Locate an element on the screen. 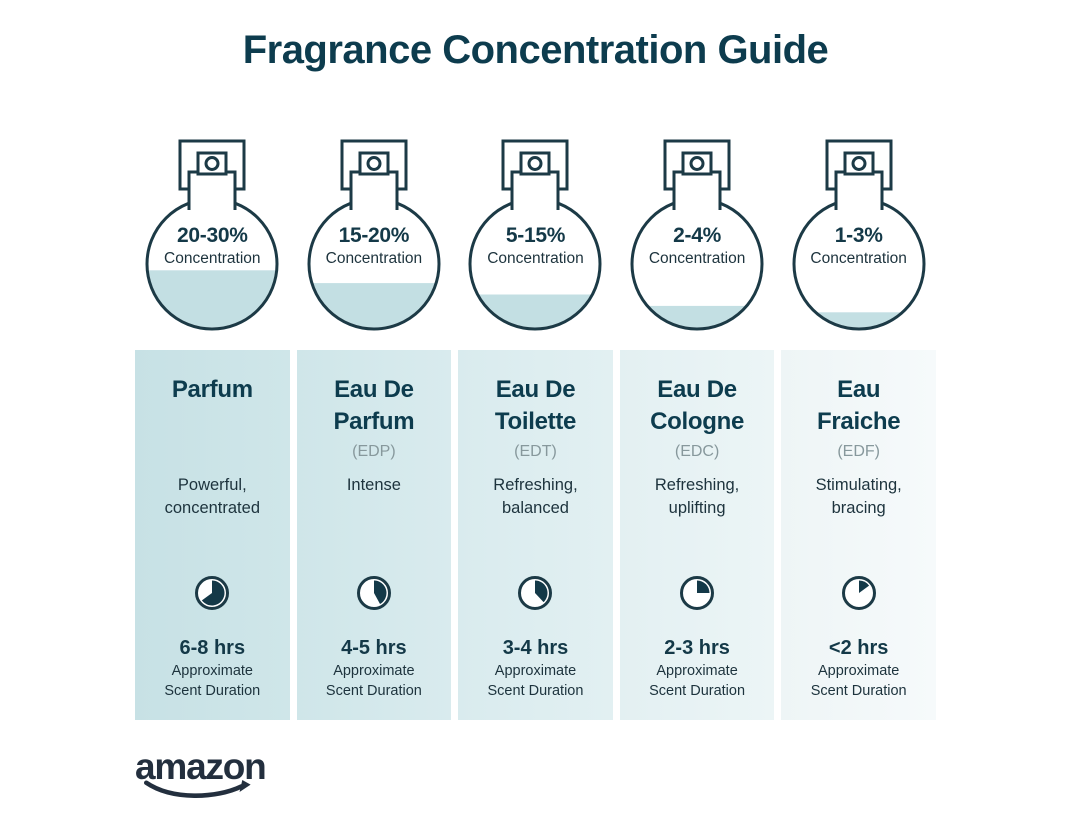 Image resolution: width=1087 pixels, height=829 pixels. spray-bottle: 1-3% Concentration is located at coordinates (858, 235).